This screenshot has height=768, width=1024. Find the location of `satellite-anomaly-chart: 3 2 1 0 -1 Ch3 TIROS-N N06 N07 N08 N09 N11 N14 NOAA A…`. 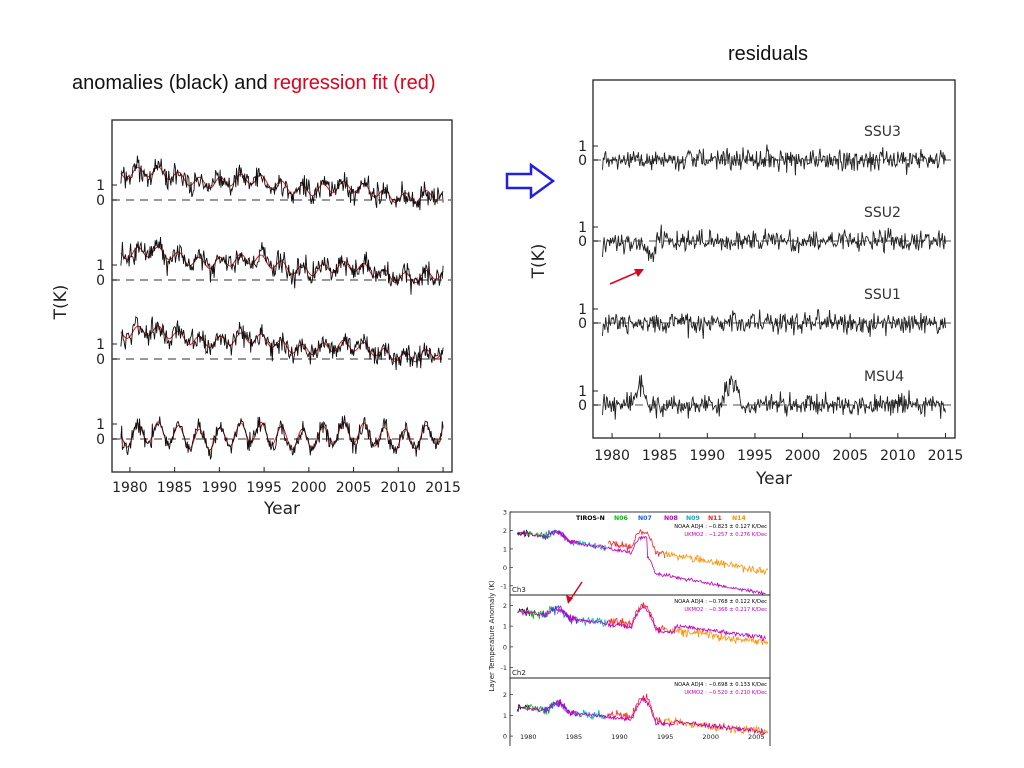

satellite-anomaly-chart: 3 2 1 0 -1 Ch3 TIROS-N N06 N07 N08 N09 N11 N14 NOAA A… is located at coordinates (629, 627).